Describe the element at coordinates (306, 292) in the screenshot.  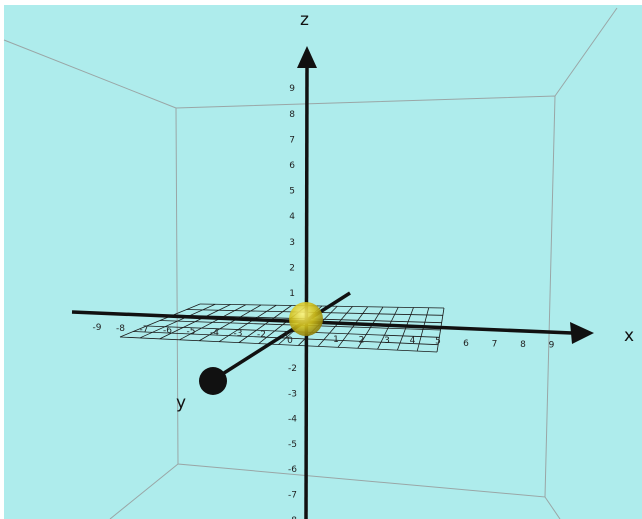
I see `z-axis-line` at that location.